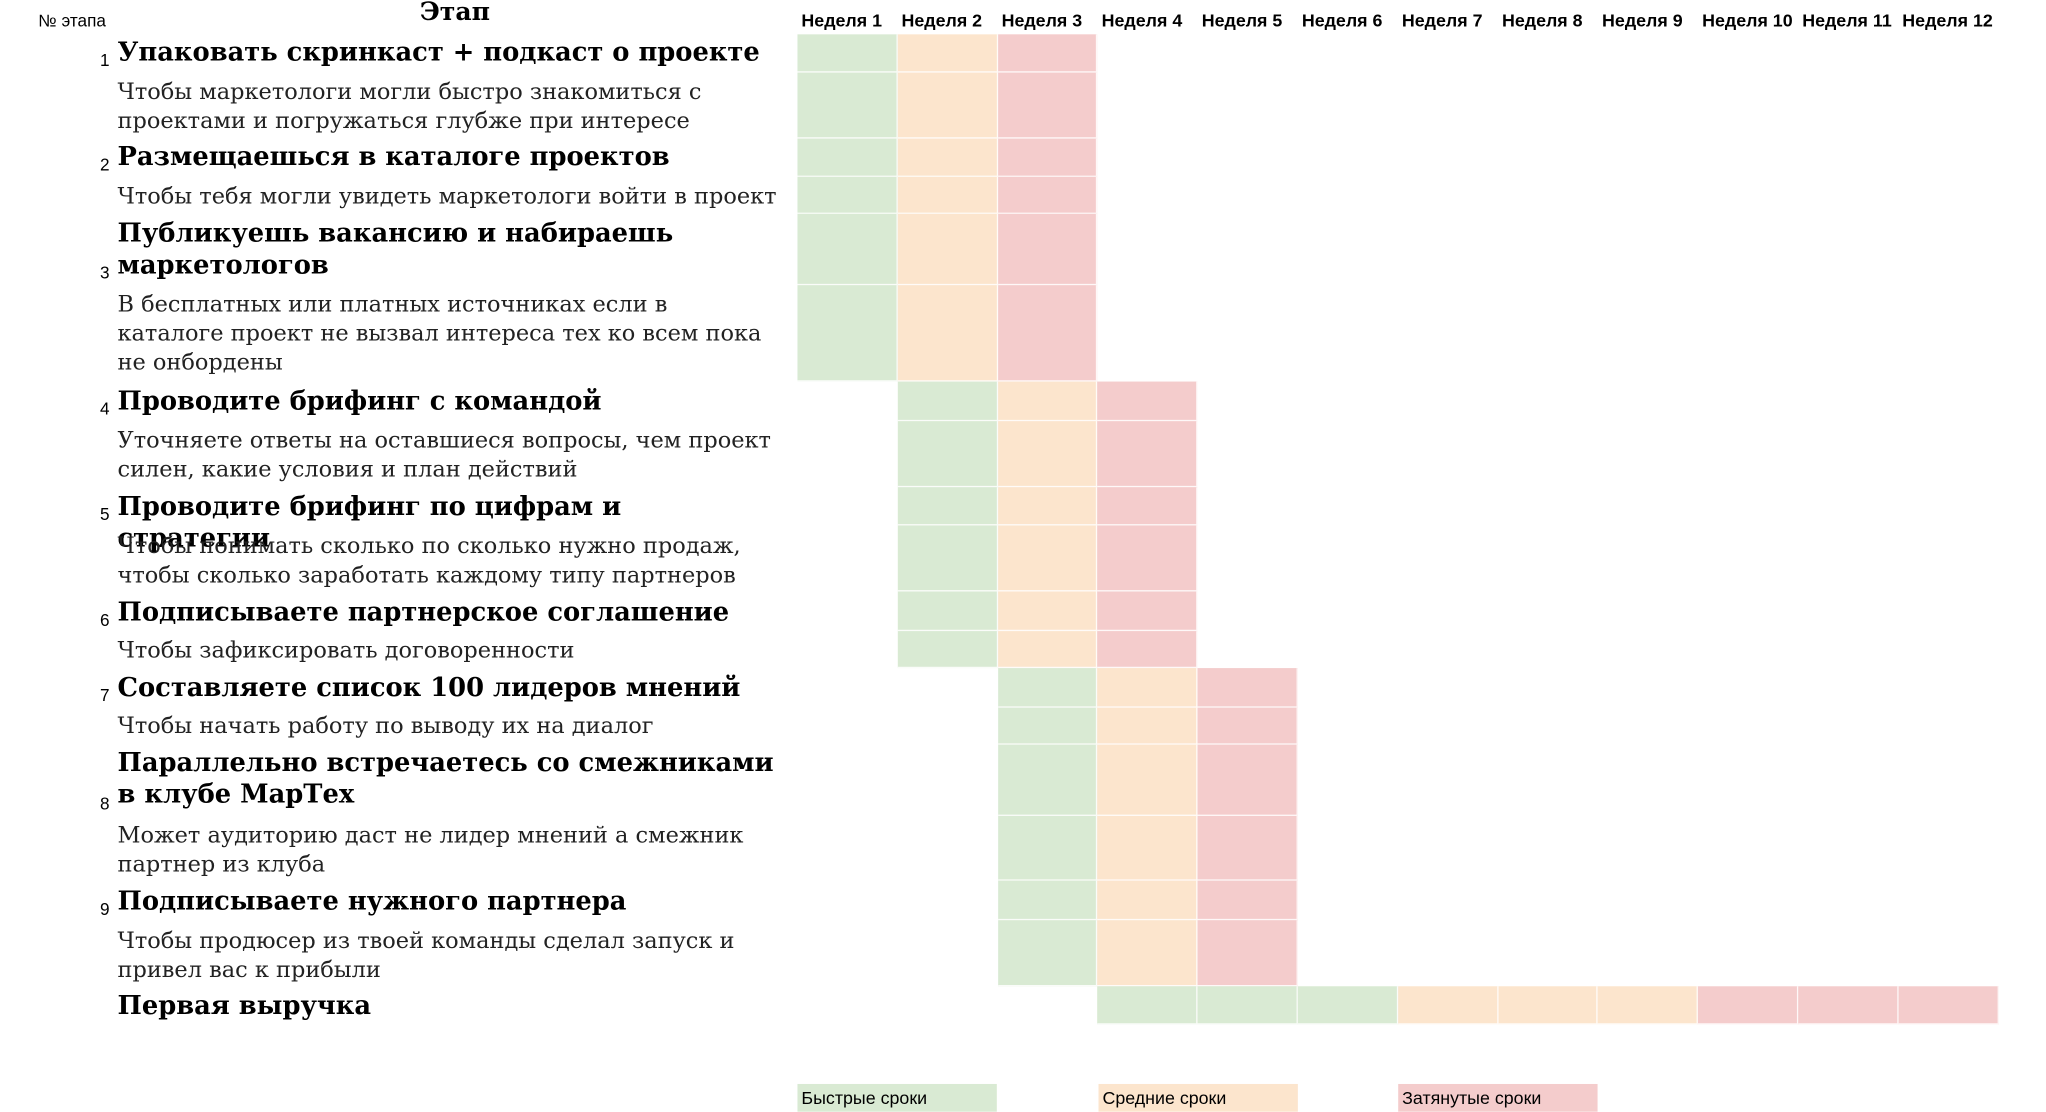  What do you see at coordinates (105, 60) in the screenshot?
I see `stage-number-1: 1` at bounding box center [105, 60].